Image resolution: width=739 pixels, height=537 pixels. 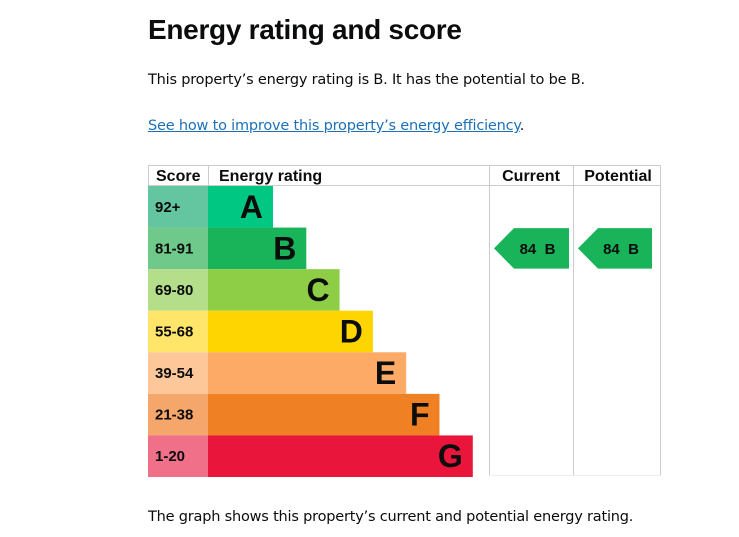 I want to click on header-energy-rating: Energy rating, so click(x=270, y=176).